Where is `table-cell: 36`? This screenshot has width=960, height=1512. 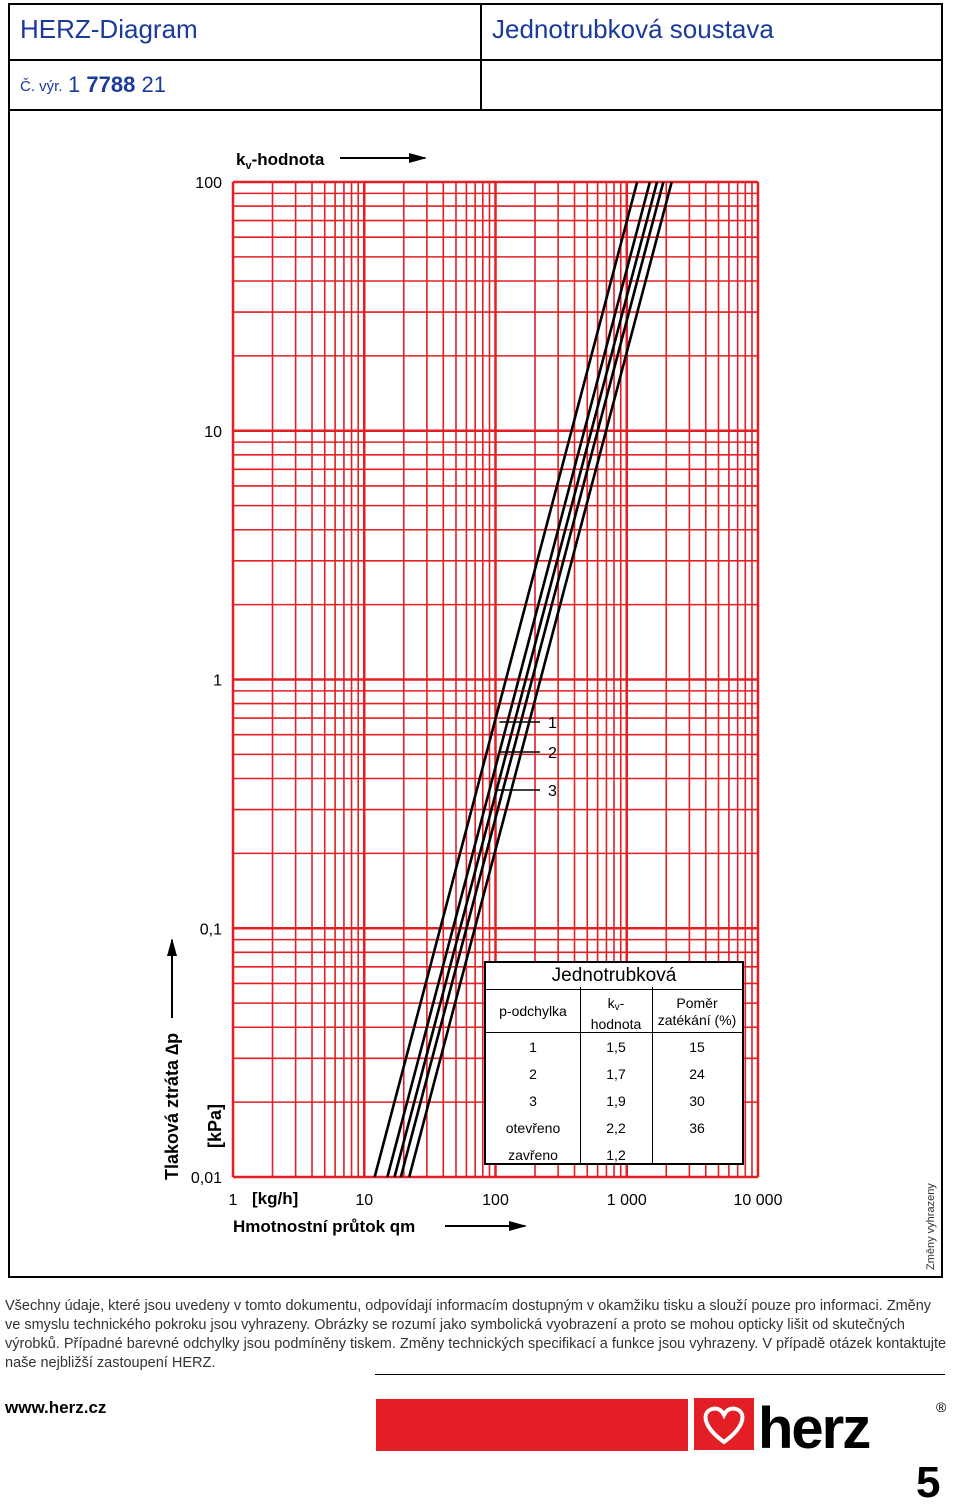
table-cell: 36 is located at coordinates (697, 1128).